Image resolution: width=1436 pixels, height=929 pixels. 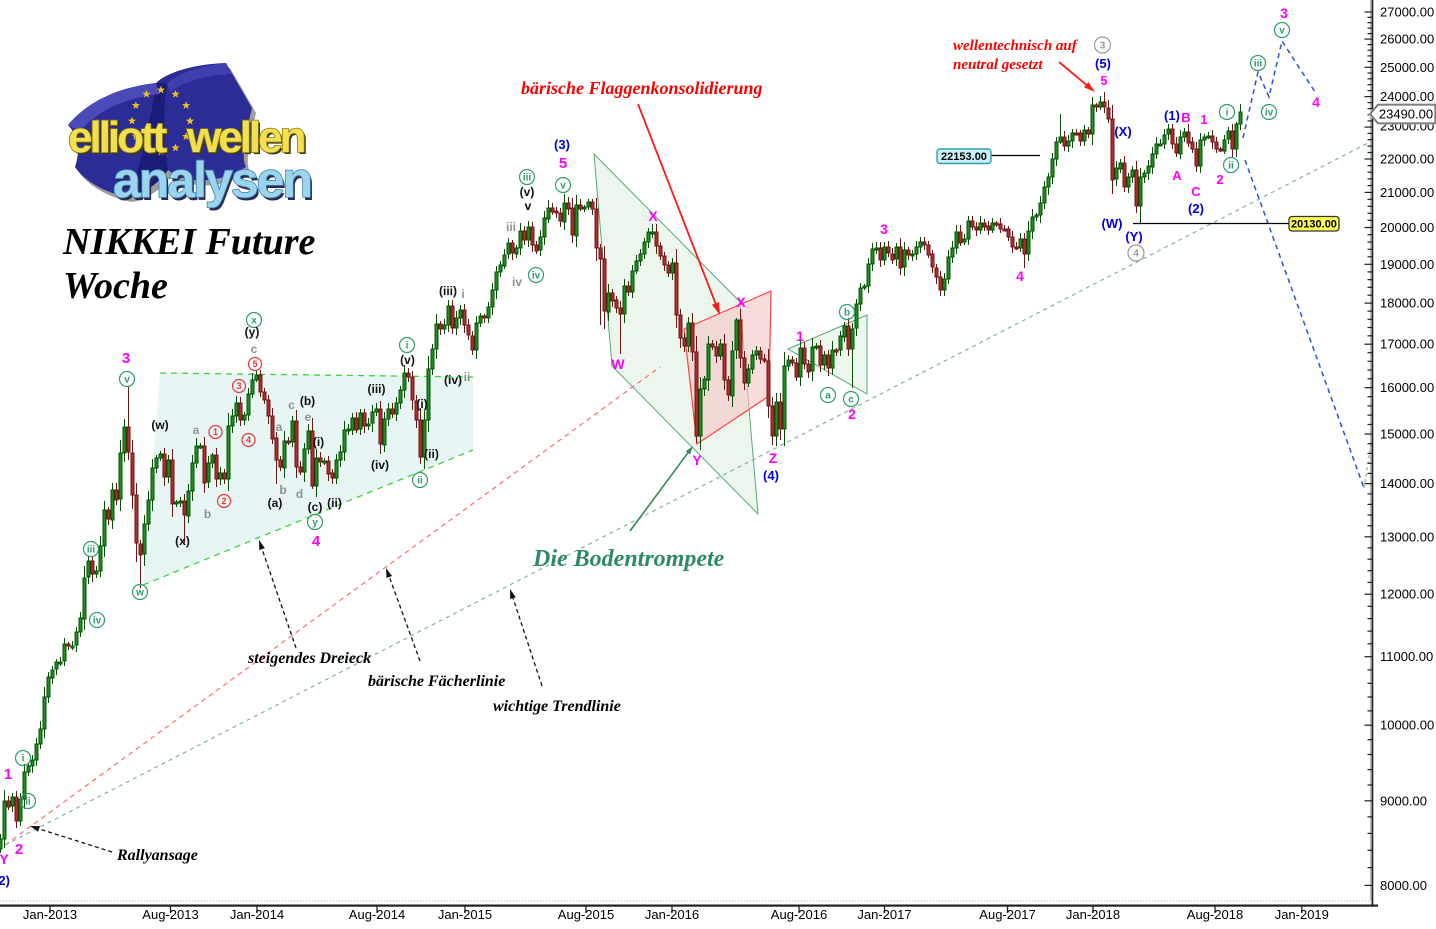 I want to click on svg-text: 20130.00, so click(x=1314, y=225).